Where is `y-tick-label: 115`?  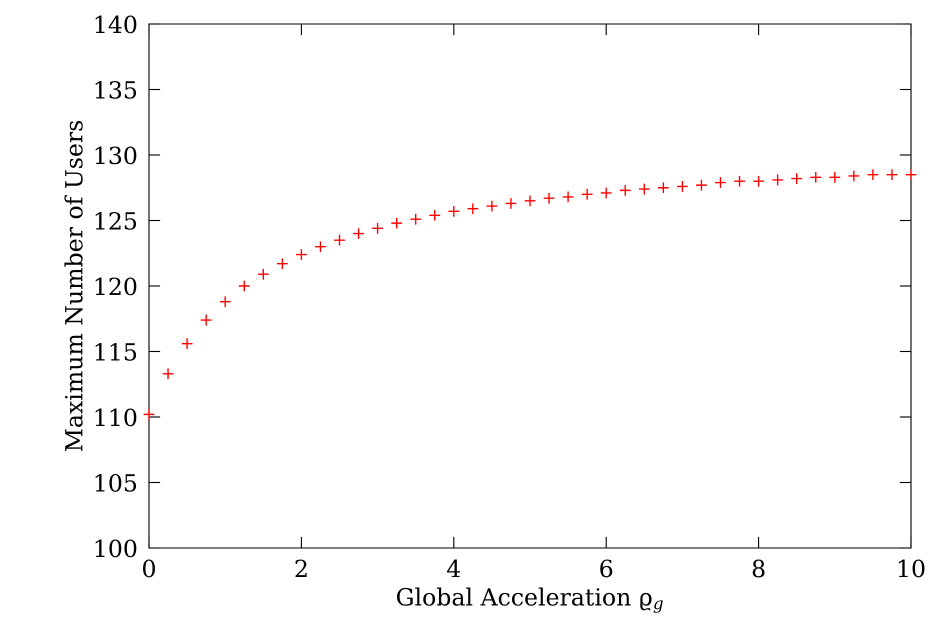
y-tick-label: 115 is located at coordinates (116, 351).